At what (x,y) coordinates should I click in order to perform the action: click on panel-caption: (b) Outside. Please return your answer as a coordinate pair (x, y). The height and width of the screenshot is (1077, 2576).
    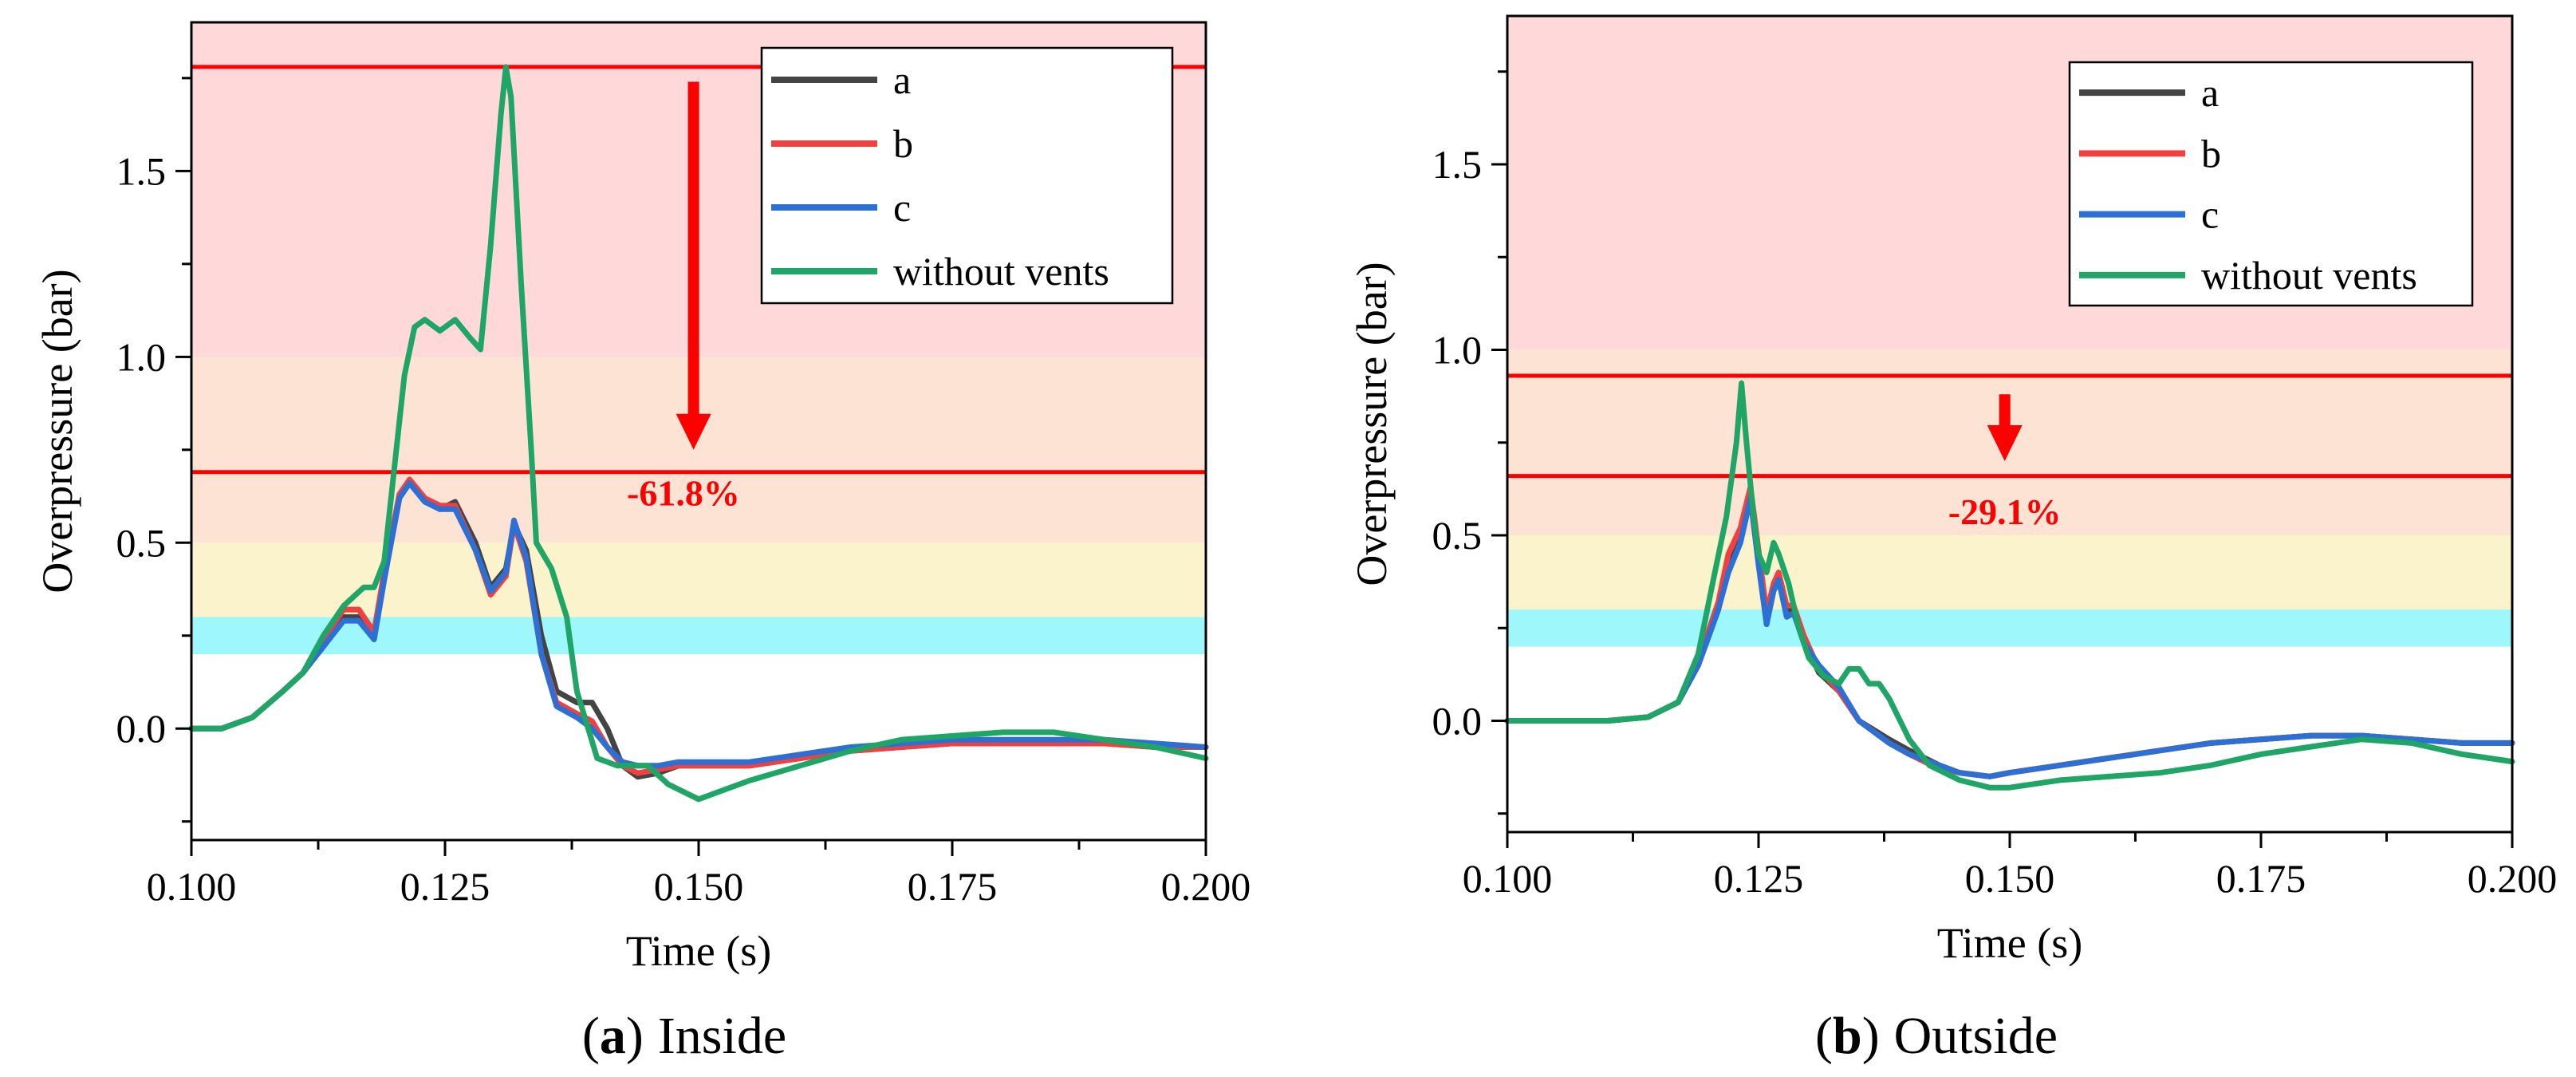
    Looking at the image, I should click on (1936, 1036).